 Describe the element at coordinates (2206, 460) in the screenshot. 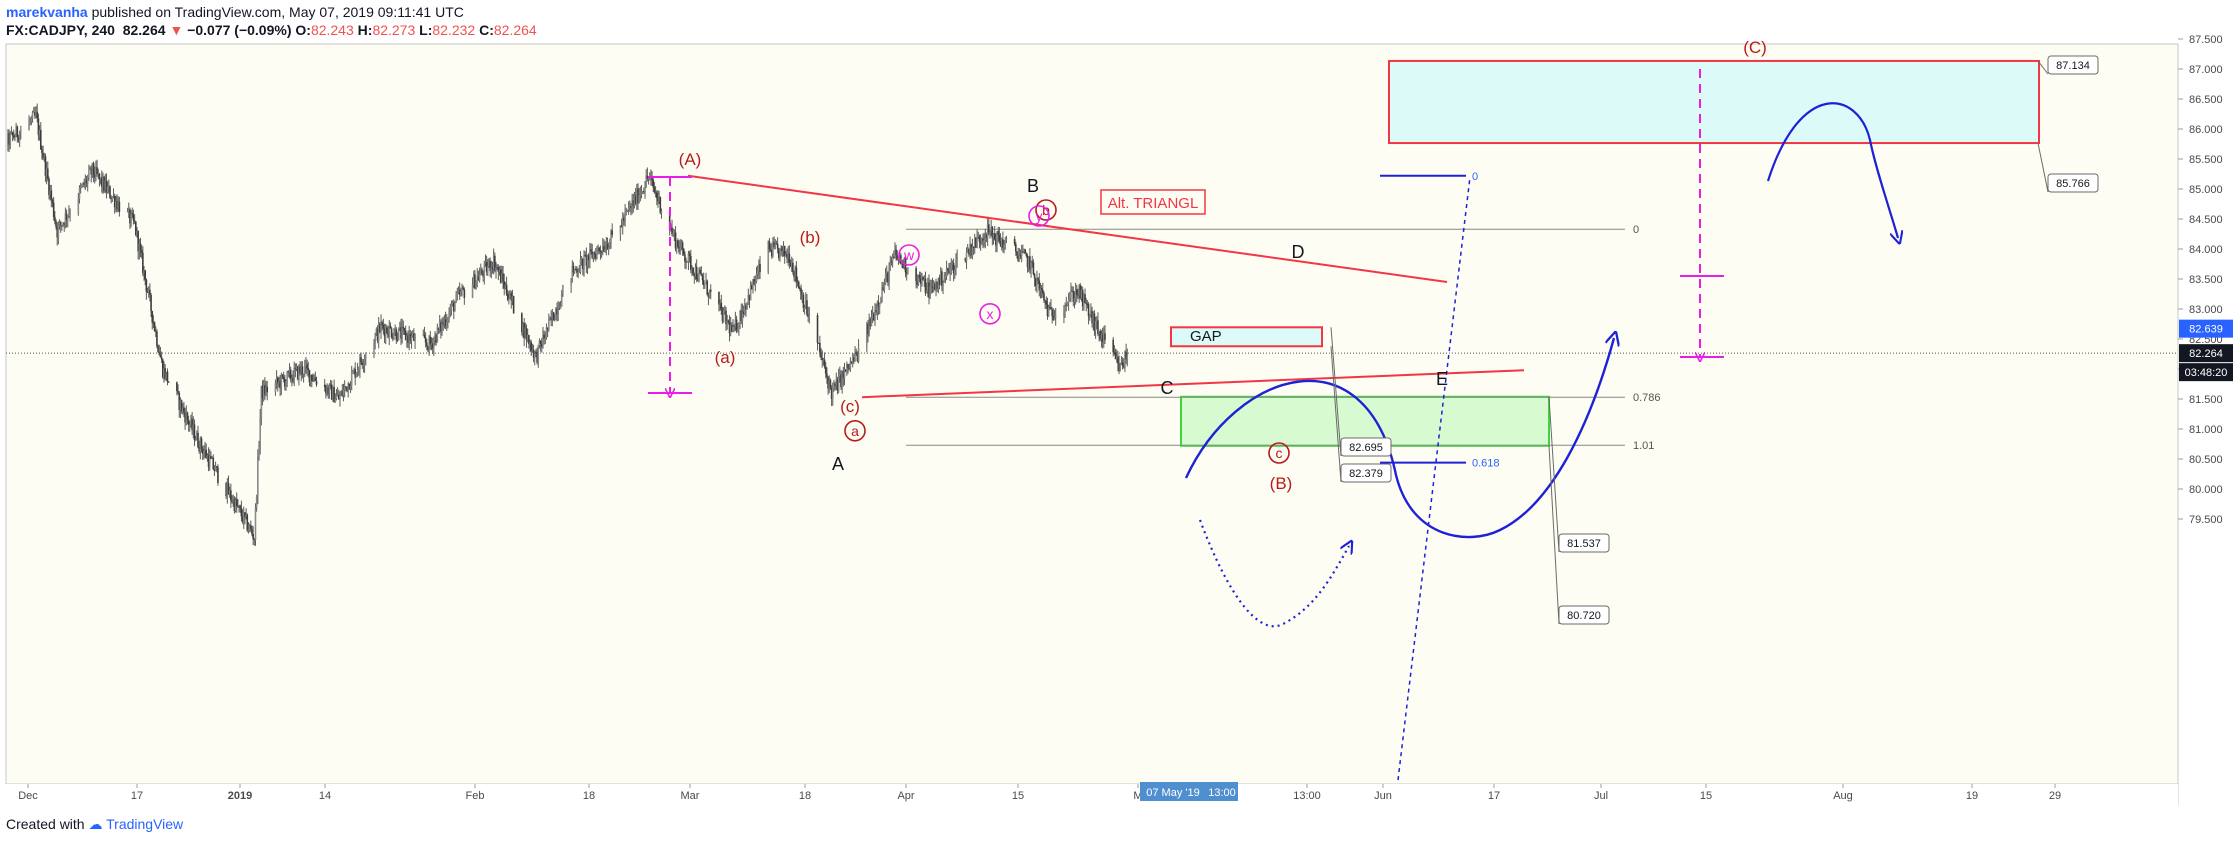

I see `price-tick-label: 80.500` at that location.